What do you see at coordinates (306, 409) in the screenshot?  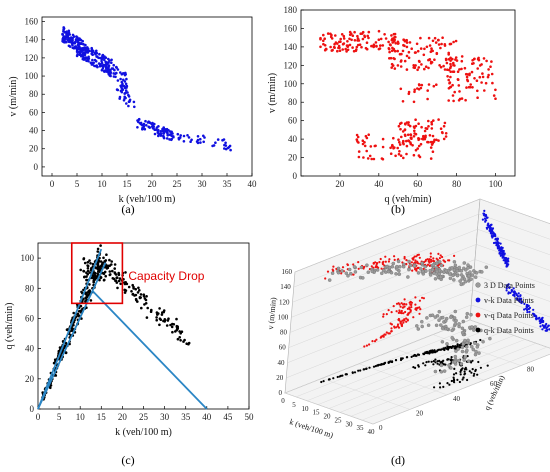 I see `k-tick-label: 10` at bounding box center [306, 409].